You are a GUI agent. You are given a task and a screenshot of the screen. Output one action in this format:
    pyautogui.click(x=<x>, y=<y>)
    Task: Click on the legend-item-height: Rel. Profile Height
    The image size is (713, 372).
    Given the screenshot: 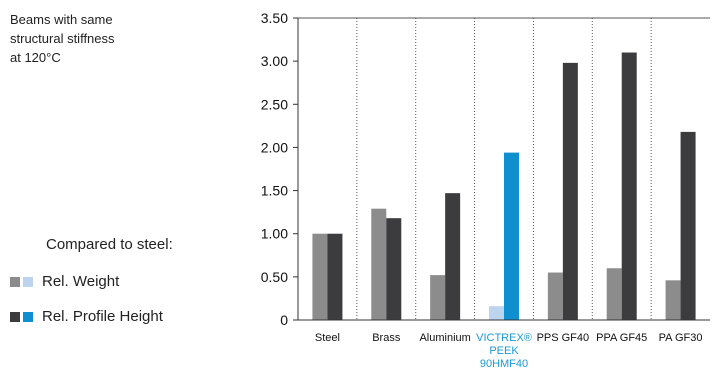 What is the action you would take?
    pyautogui.click(x=86, y=316)
    